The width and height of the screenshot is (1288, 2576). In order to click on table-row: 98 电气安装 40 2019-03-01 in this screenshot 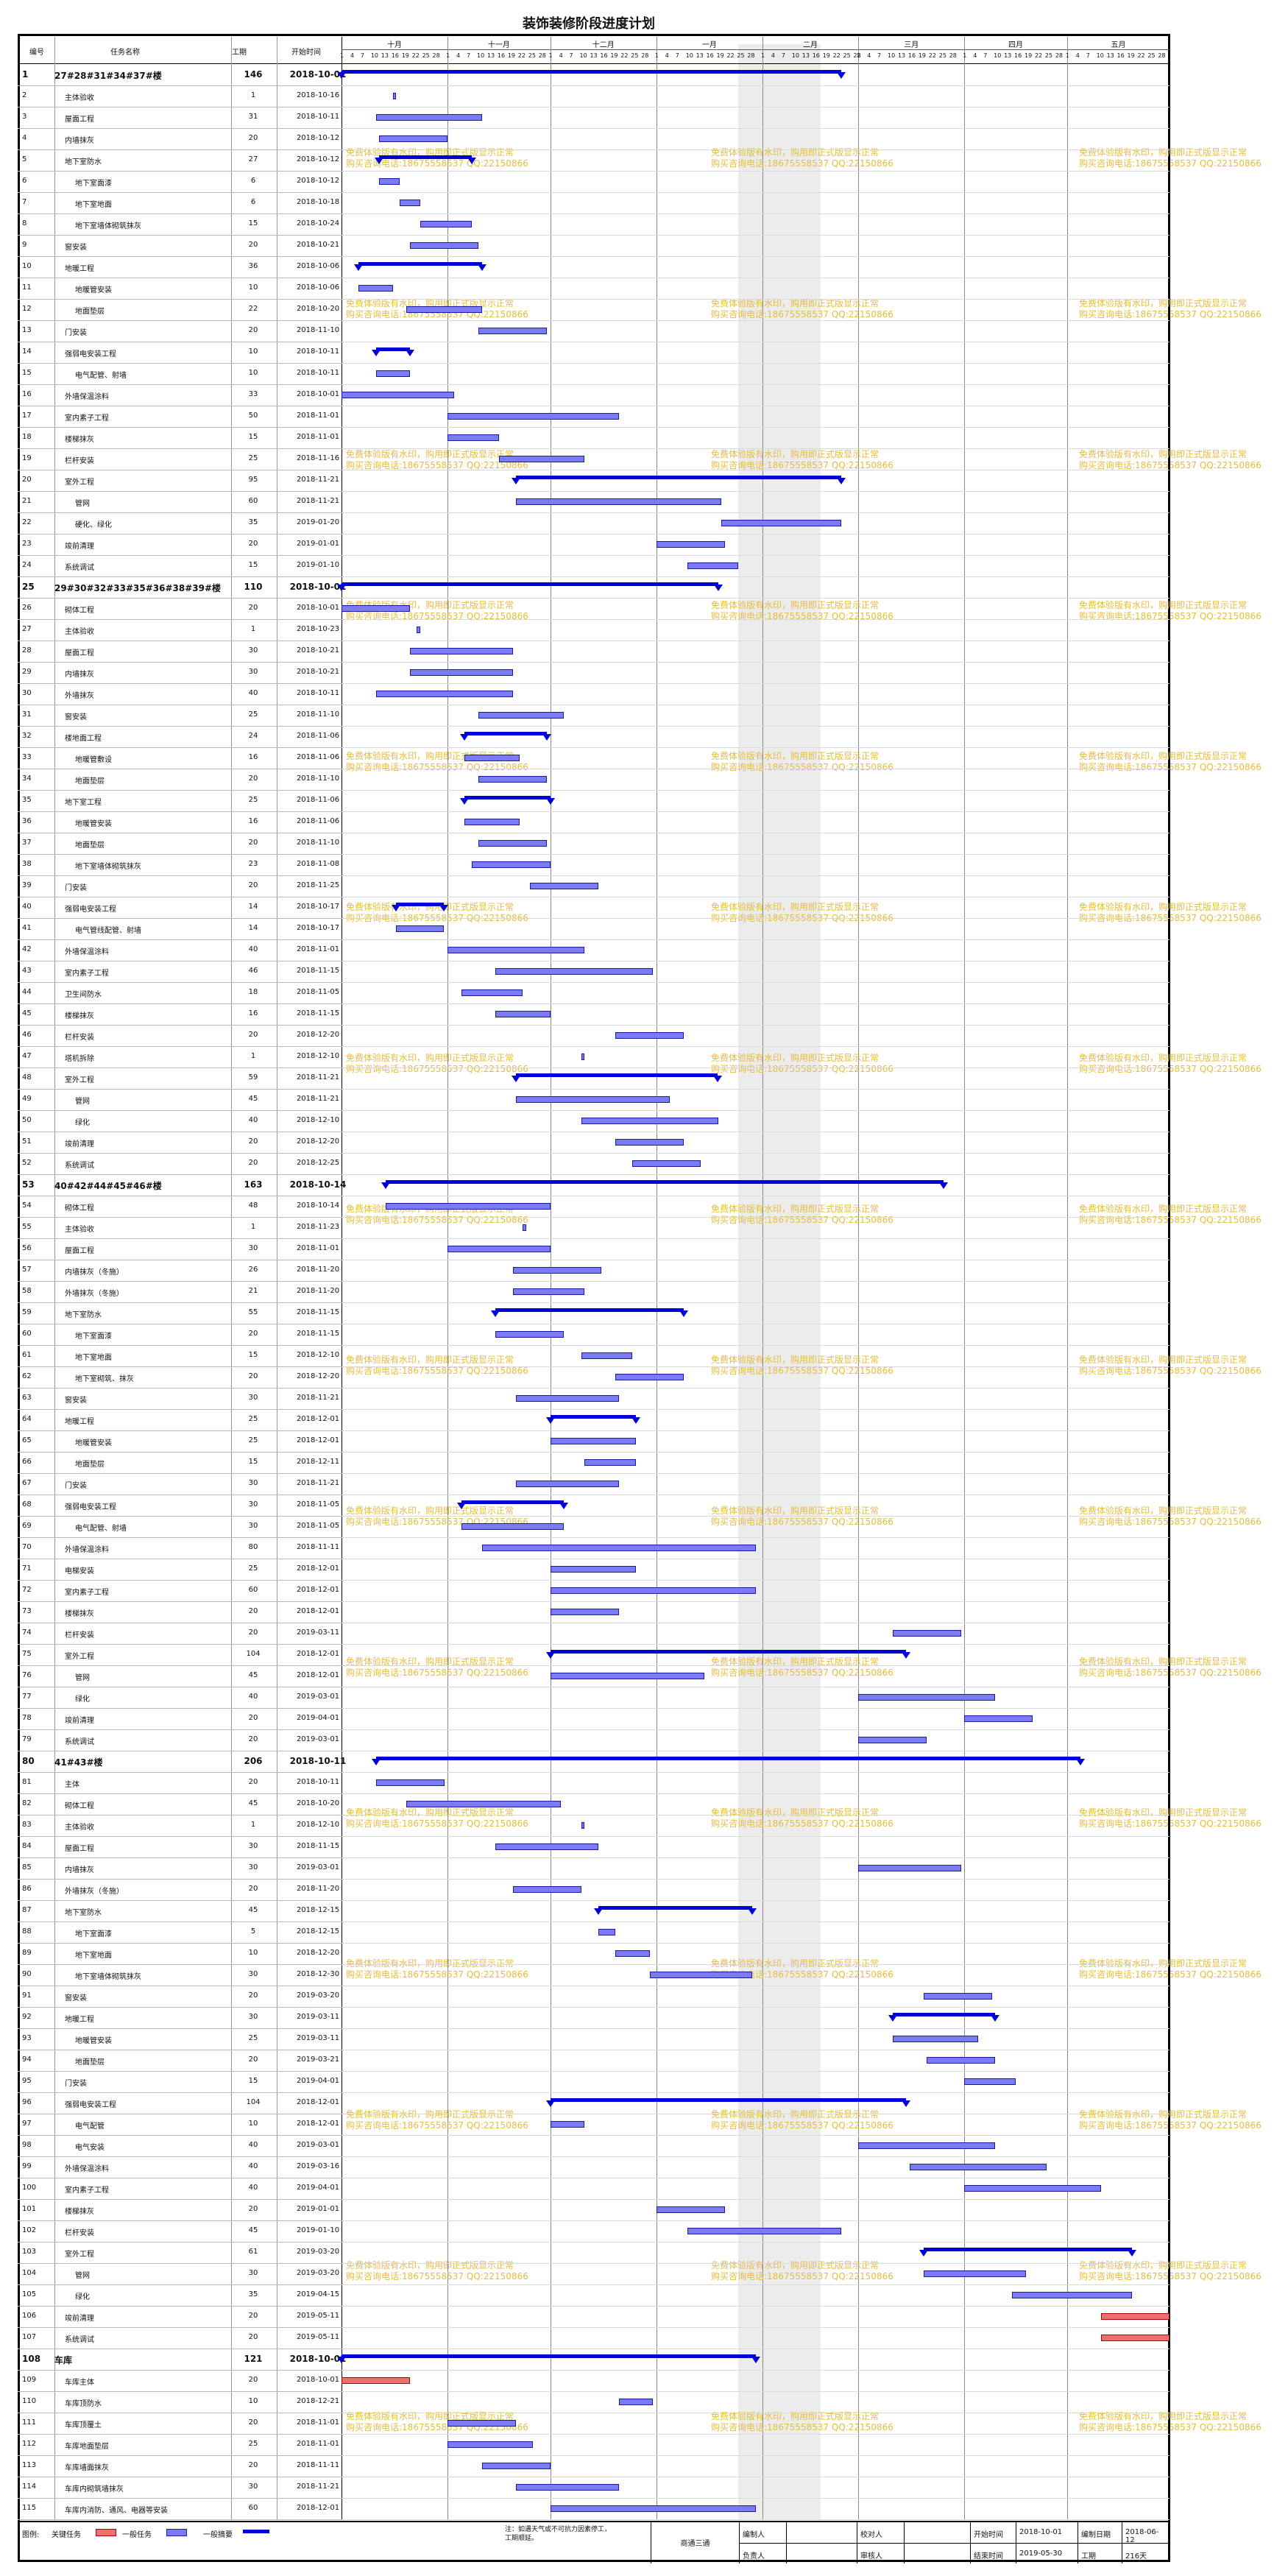, I will do `click(180, 2146)`.